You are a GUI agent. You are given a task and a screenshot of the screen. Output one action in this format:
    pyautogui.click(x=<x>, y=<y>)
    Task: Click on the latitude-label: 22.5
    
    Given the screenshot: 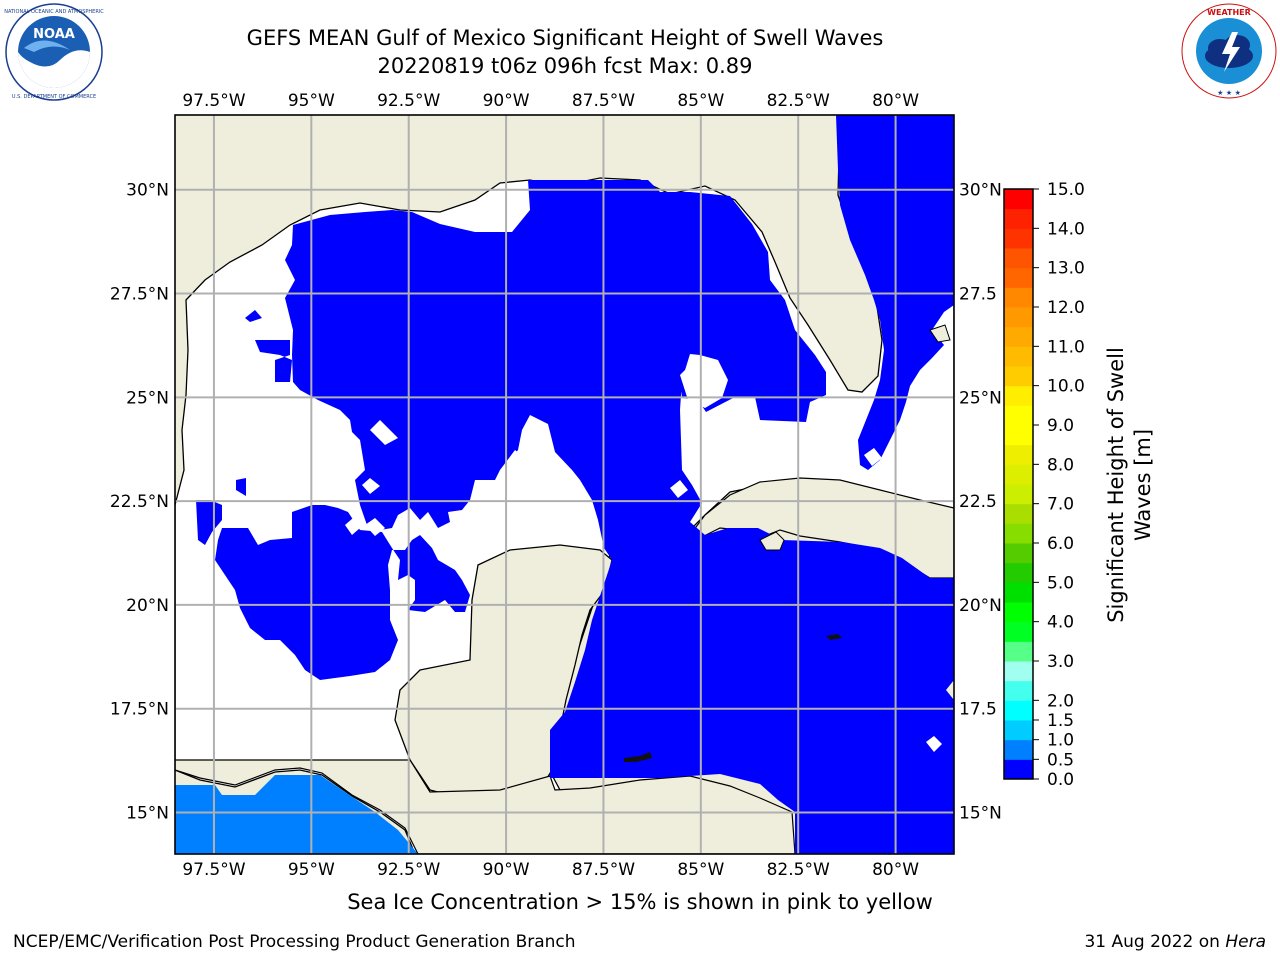 What is the action you would take?
    pyautogui.click(x=978, y=502)
    